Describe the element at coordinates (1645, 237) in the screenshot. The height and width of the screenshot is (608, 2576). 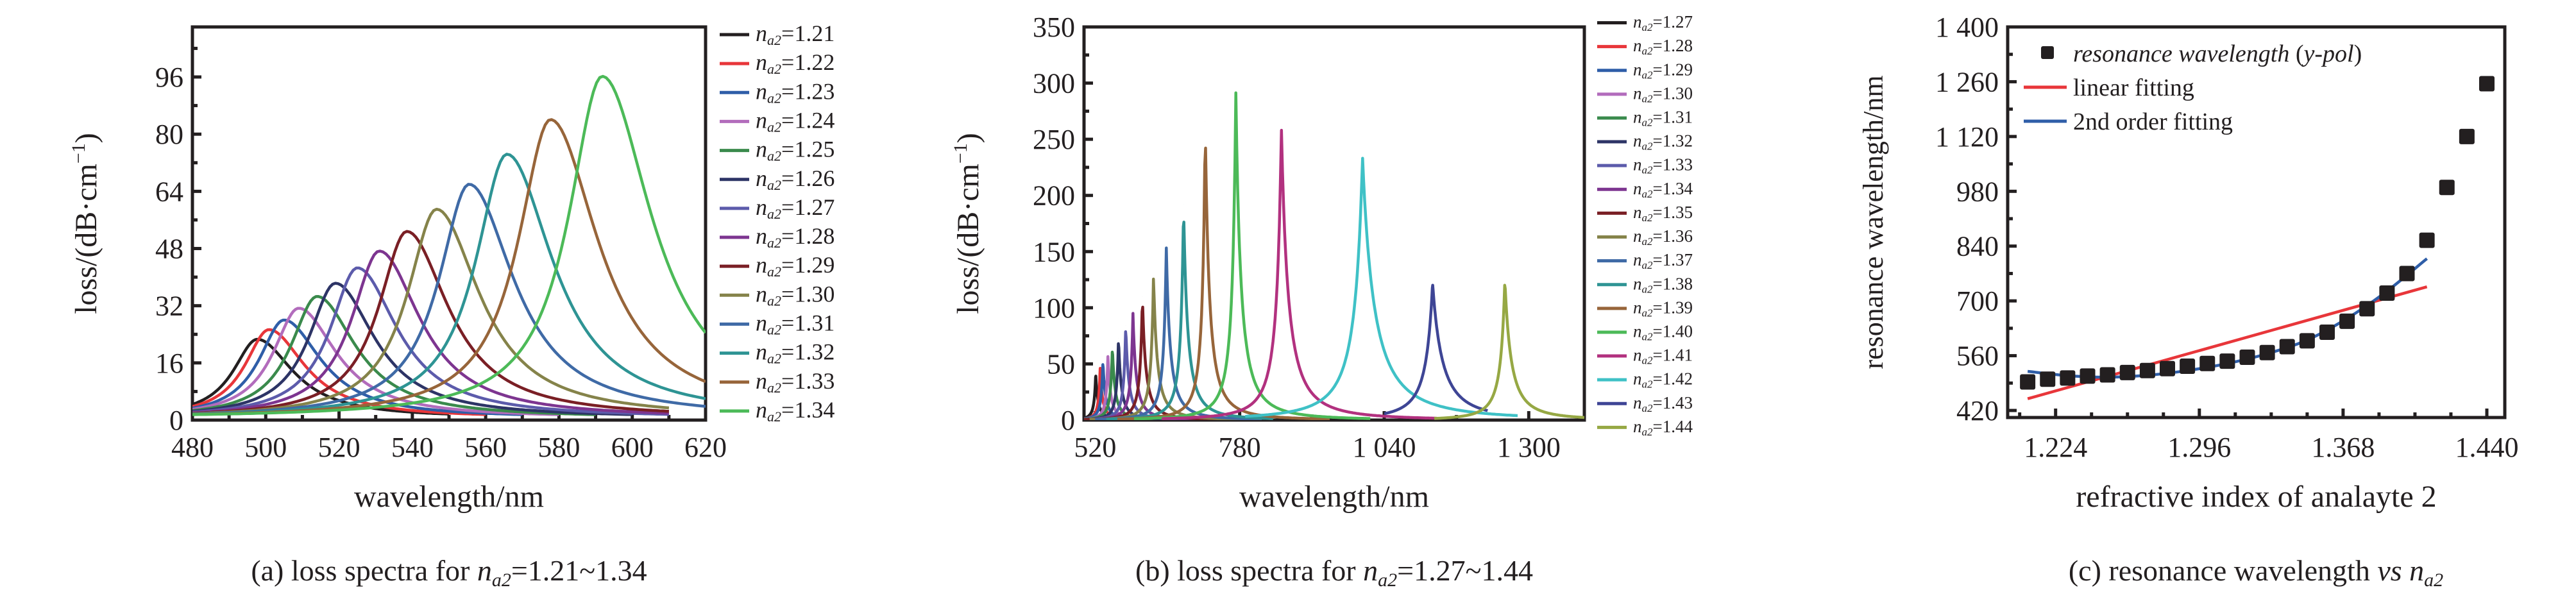
I see `legend-item: na2=1.36` at that location.